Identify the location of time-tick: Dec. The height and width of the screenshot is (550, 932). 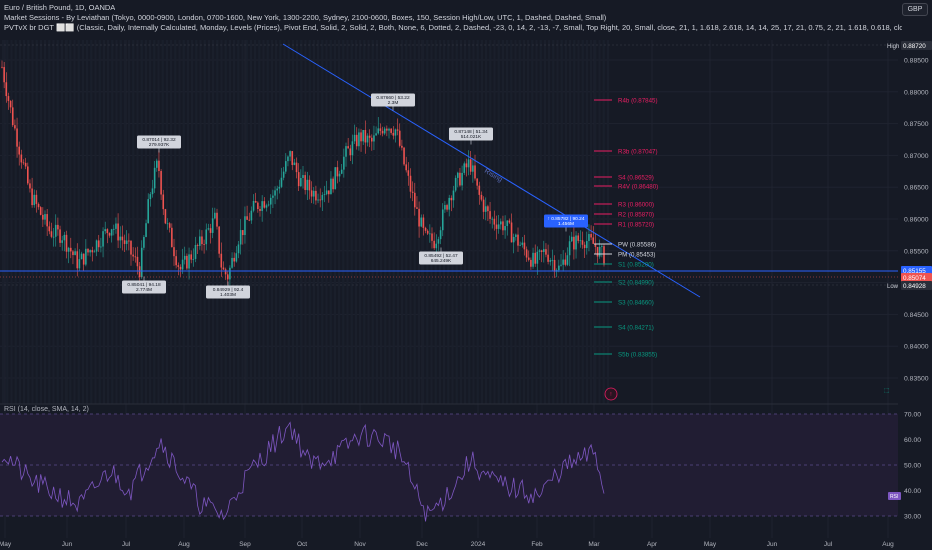
(422, 544).